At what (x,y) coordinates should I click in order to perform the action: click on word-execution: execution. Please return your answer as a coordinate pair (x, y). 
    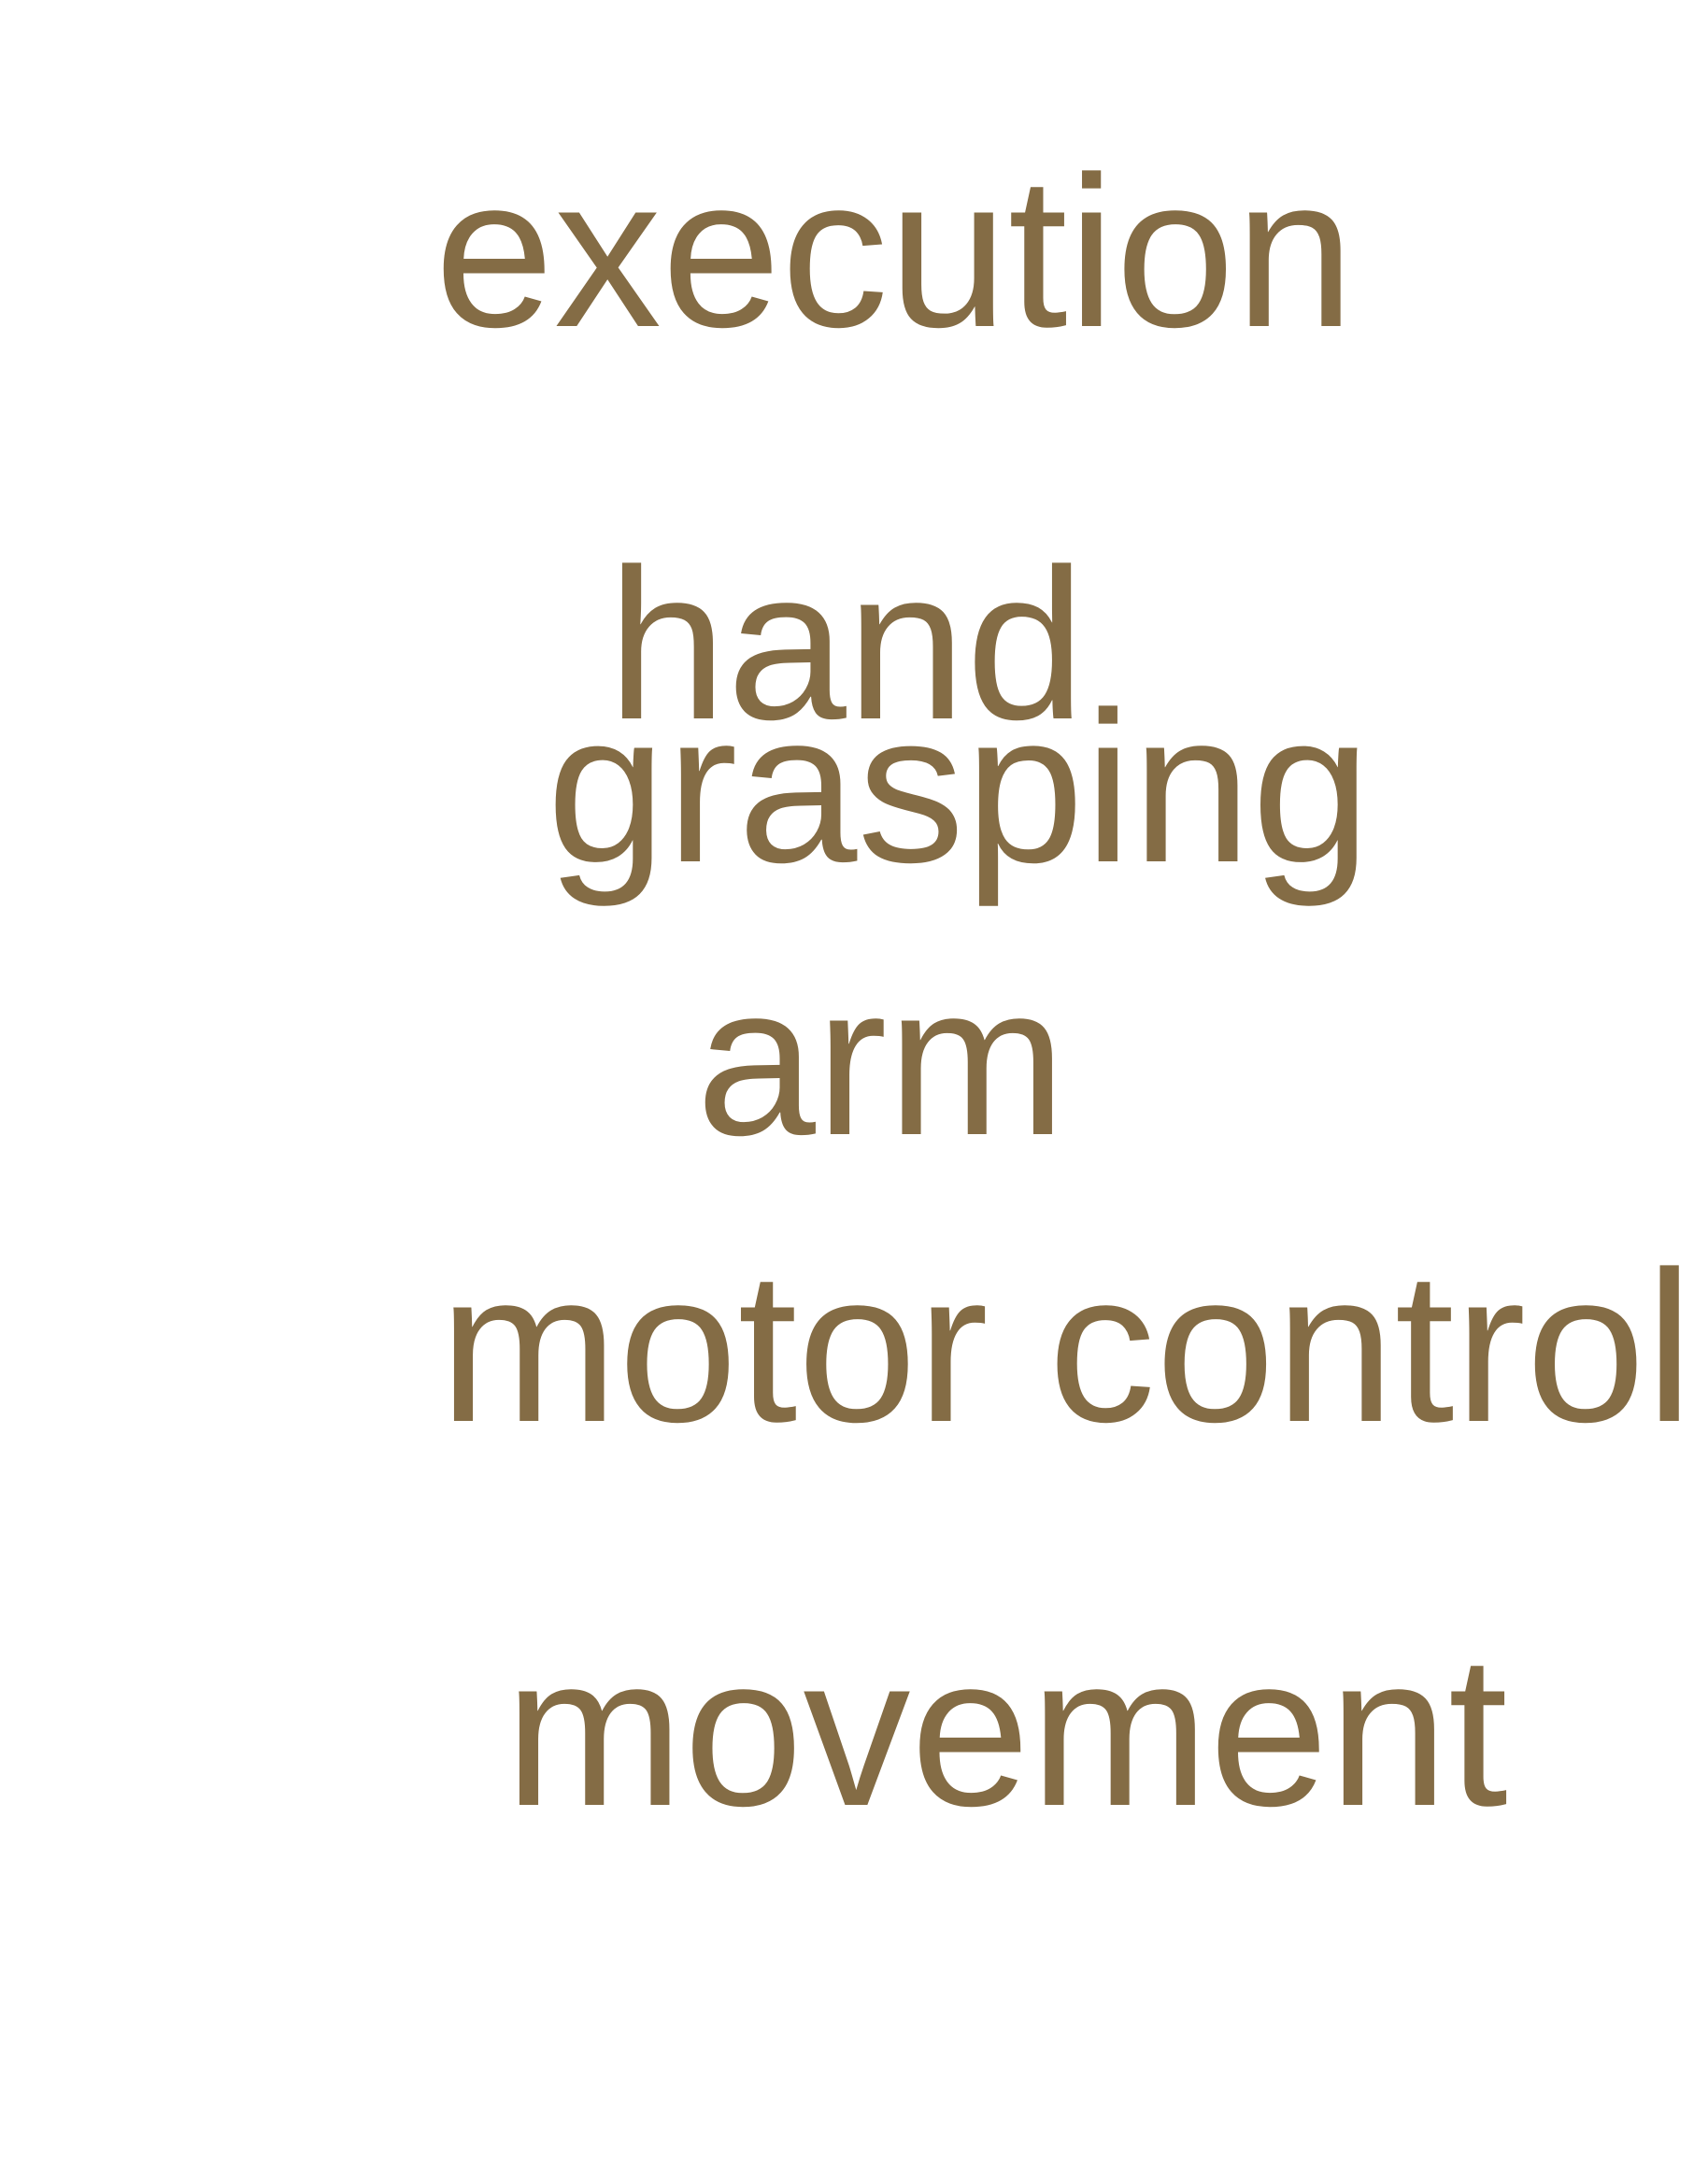
    Looking at the image, I should click on (895, 252).